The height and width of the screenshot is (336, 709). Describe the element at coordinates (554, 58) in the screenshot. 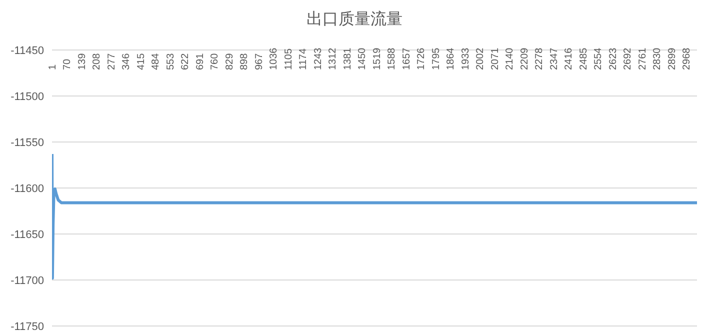

I see `x-tick-label: 2347` at that location.